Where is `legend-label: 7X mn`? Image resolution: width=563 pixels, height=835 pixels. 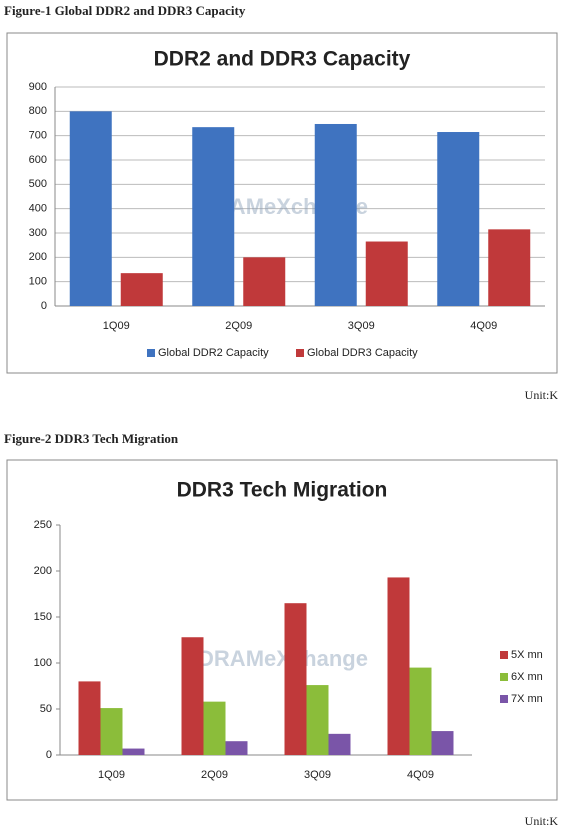
legend-label: 7X mn is located at coordinates (527, 699).